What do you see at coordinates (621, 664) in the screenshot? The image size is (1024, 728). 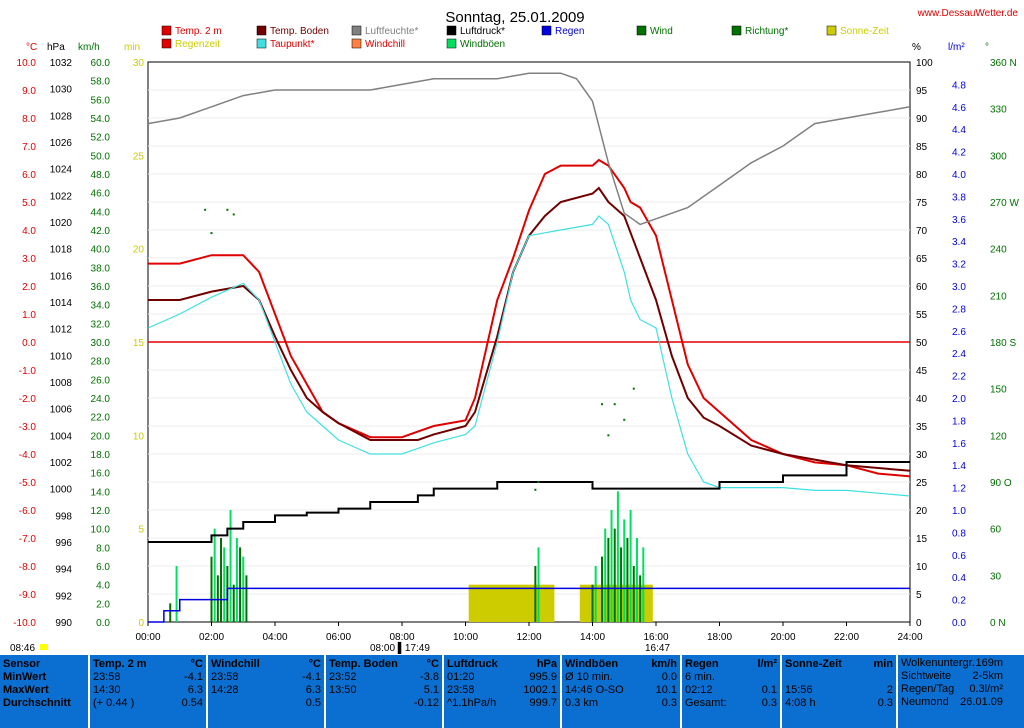 I see `footer-col-head: Windböen km/h` at bounding box center [621, 664].